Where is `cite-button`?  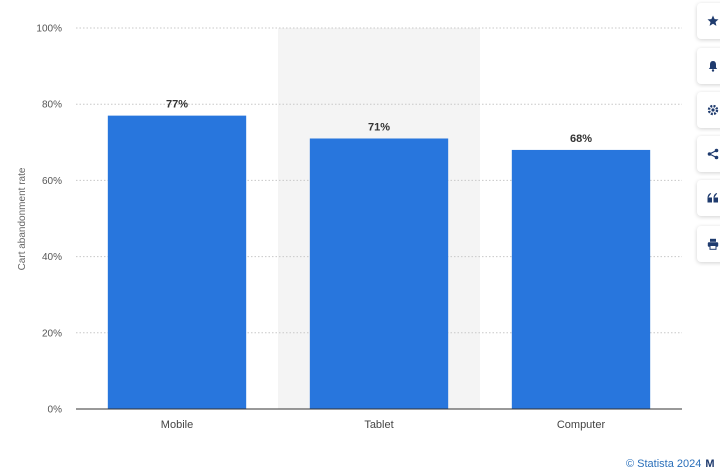 cite-button is located at coordinates (708, 198).